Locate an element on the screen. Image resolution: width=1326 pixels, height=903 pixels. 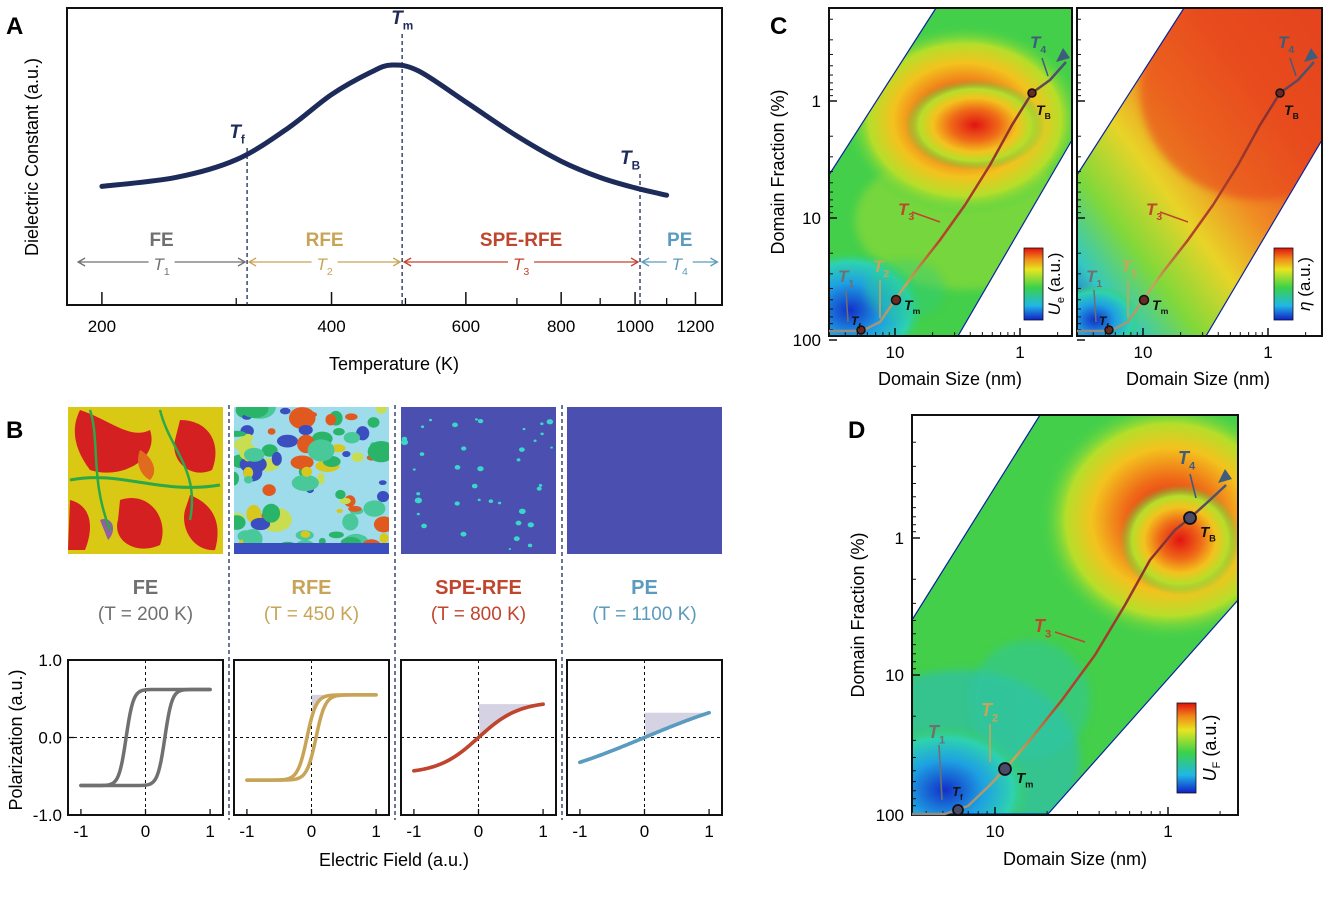
energy-shade is located at coordinates (677, 724).